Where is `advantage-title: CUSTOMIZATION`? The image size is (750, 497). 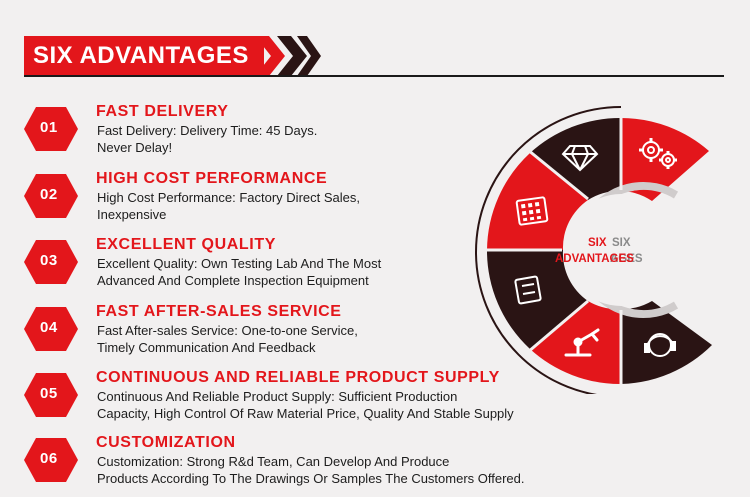
advantage-title: CUSTOMIZATION is located at coordinates (166, 442).